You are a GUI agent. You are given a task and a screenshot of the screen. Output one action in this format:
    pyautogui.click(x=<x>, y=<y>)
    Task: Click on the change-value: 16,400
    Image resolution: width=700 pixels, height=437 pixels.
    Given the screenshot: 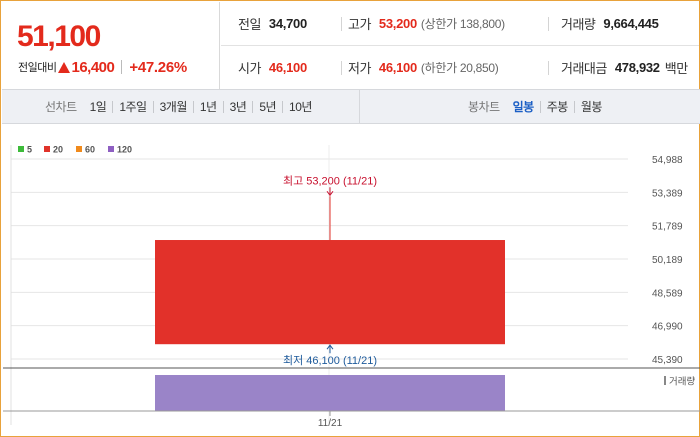 What is the action you would take?
    pyautogui.click(x=93, y=67)
    